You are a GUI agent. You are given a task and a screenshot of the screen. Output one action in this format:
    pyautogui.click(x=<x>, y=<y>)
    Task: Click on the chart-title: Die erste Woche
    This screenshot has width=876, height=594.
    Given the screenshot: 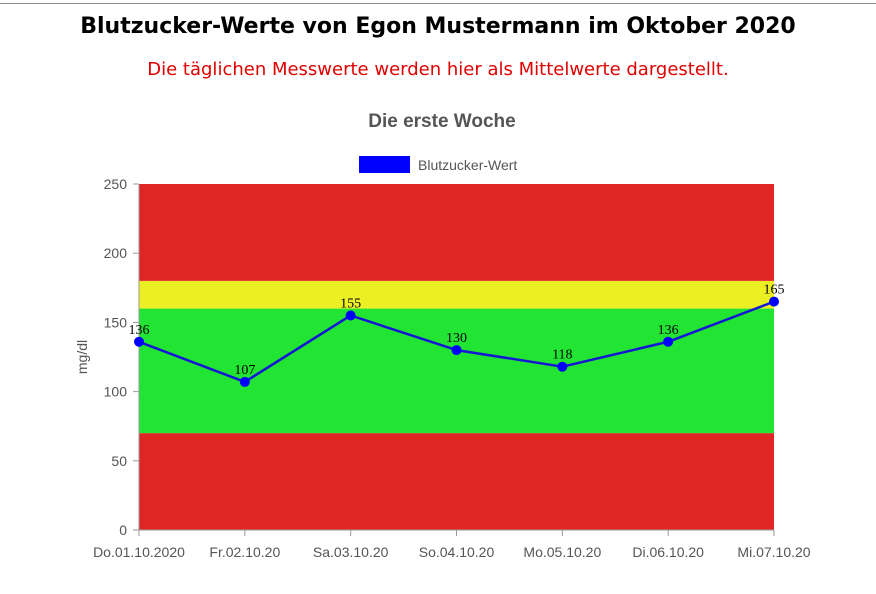 What is the action you would take?
    pyautogui.click(x=441, y=121)
    